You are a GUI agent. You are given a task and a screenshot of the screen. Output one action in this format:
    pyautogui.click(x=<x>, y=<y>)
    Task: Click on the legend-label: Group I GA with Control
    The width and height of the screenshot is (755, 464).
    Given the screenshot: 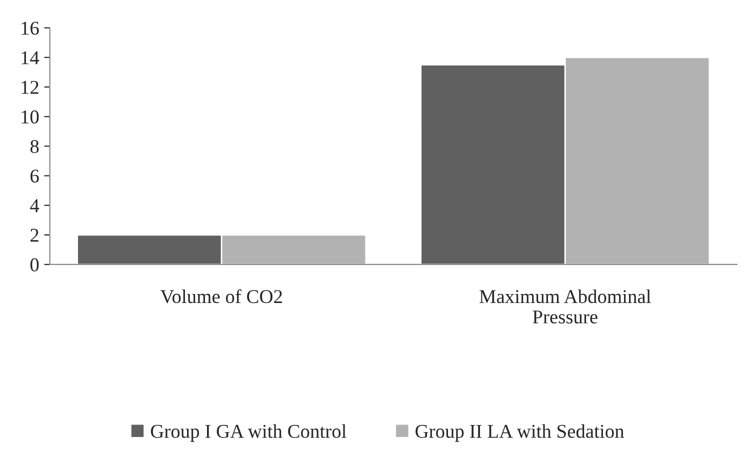 What is the action you would take?
    pyautogui.click(x=248, y=433)
    